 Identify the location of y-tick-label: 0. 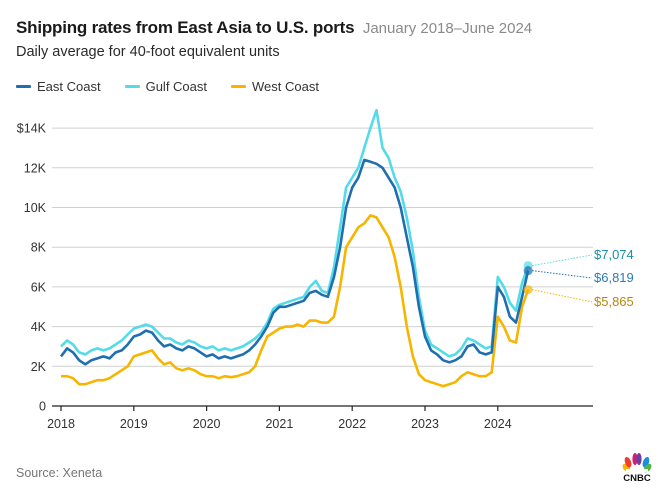
(42, 407).